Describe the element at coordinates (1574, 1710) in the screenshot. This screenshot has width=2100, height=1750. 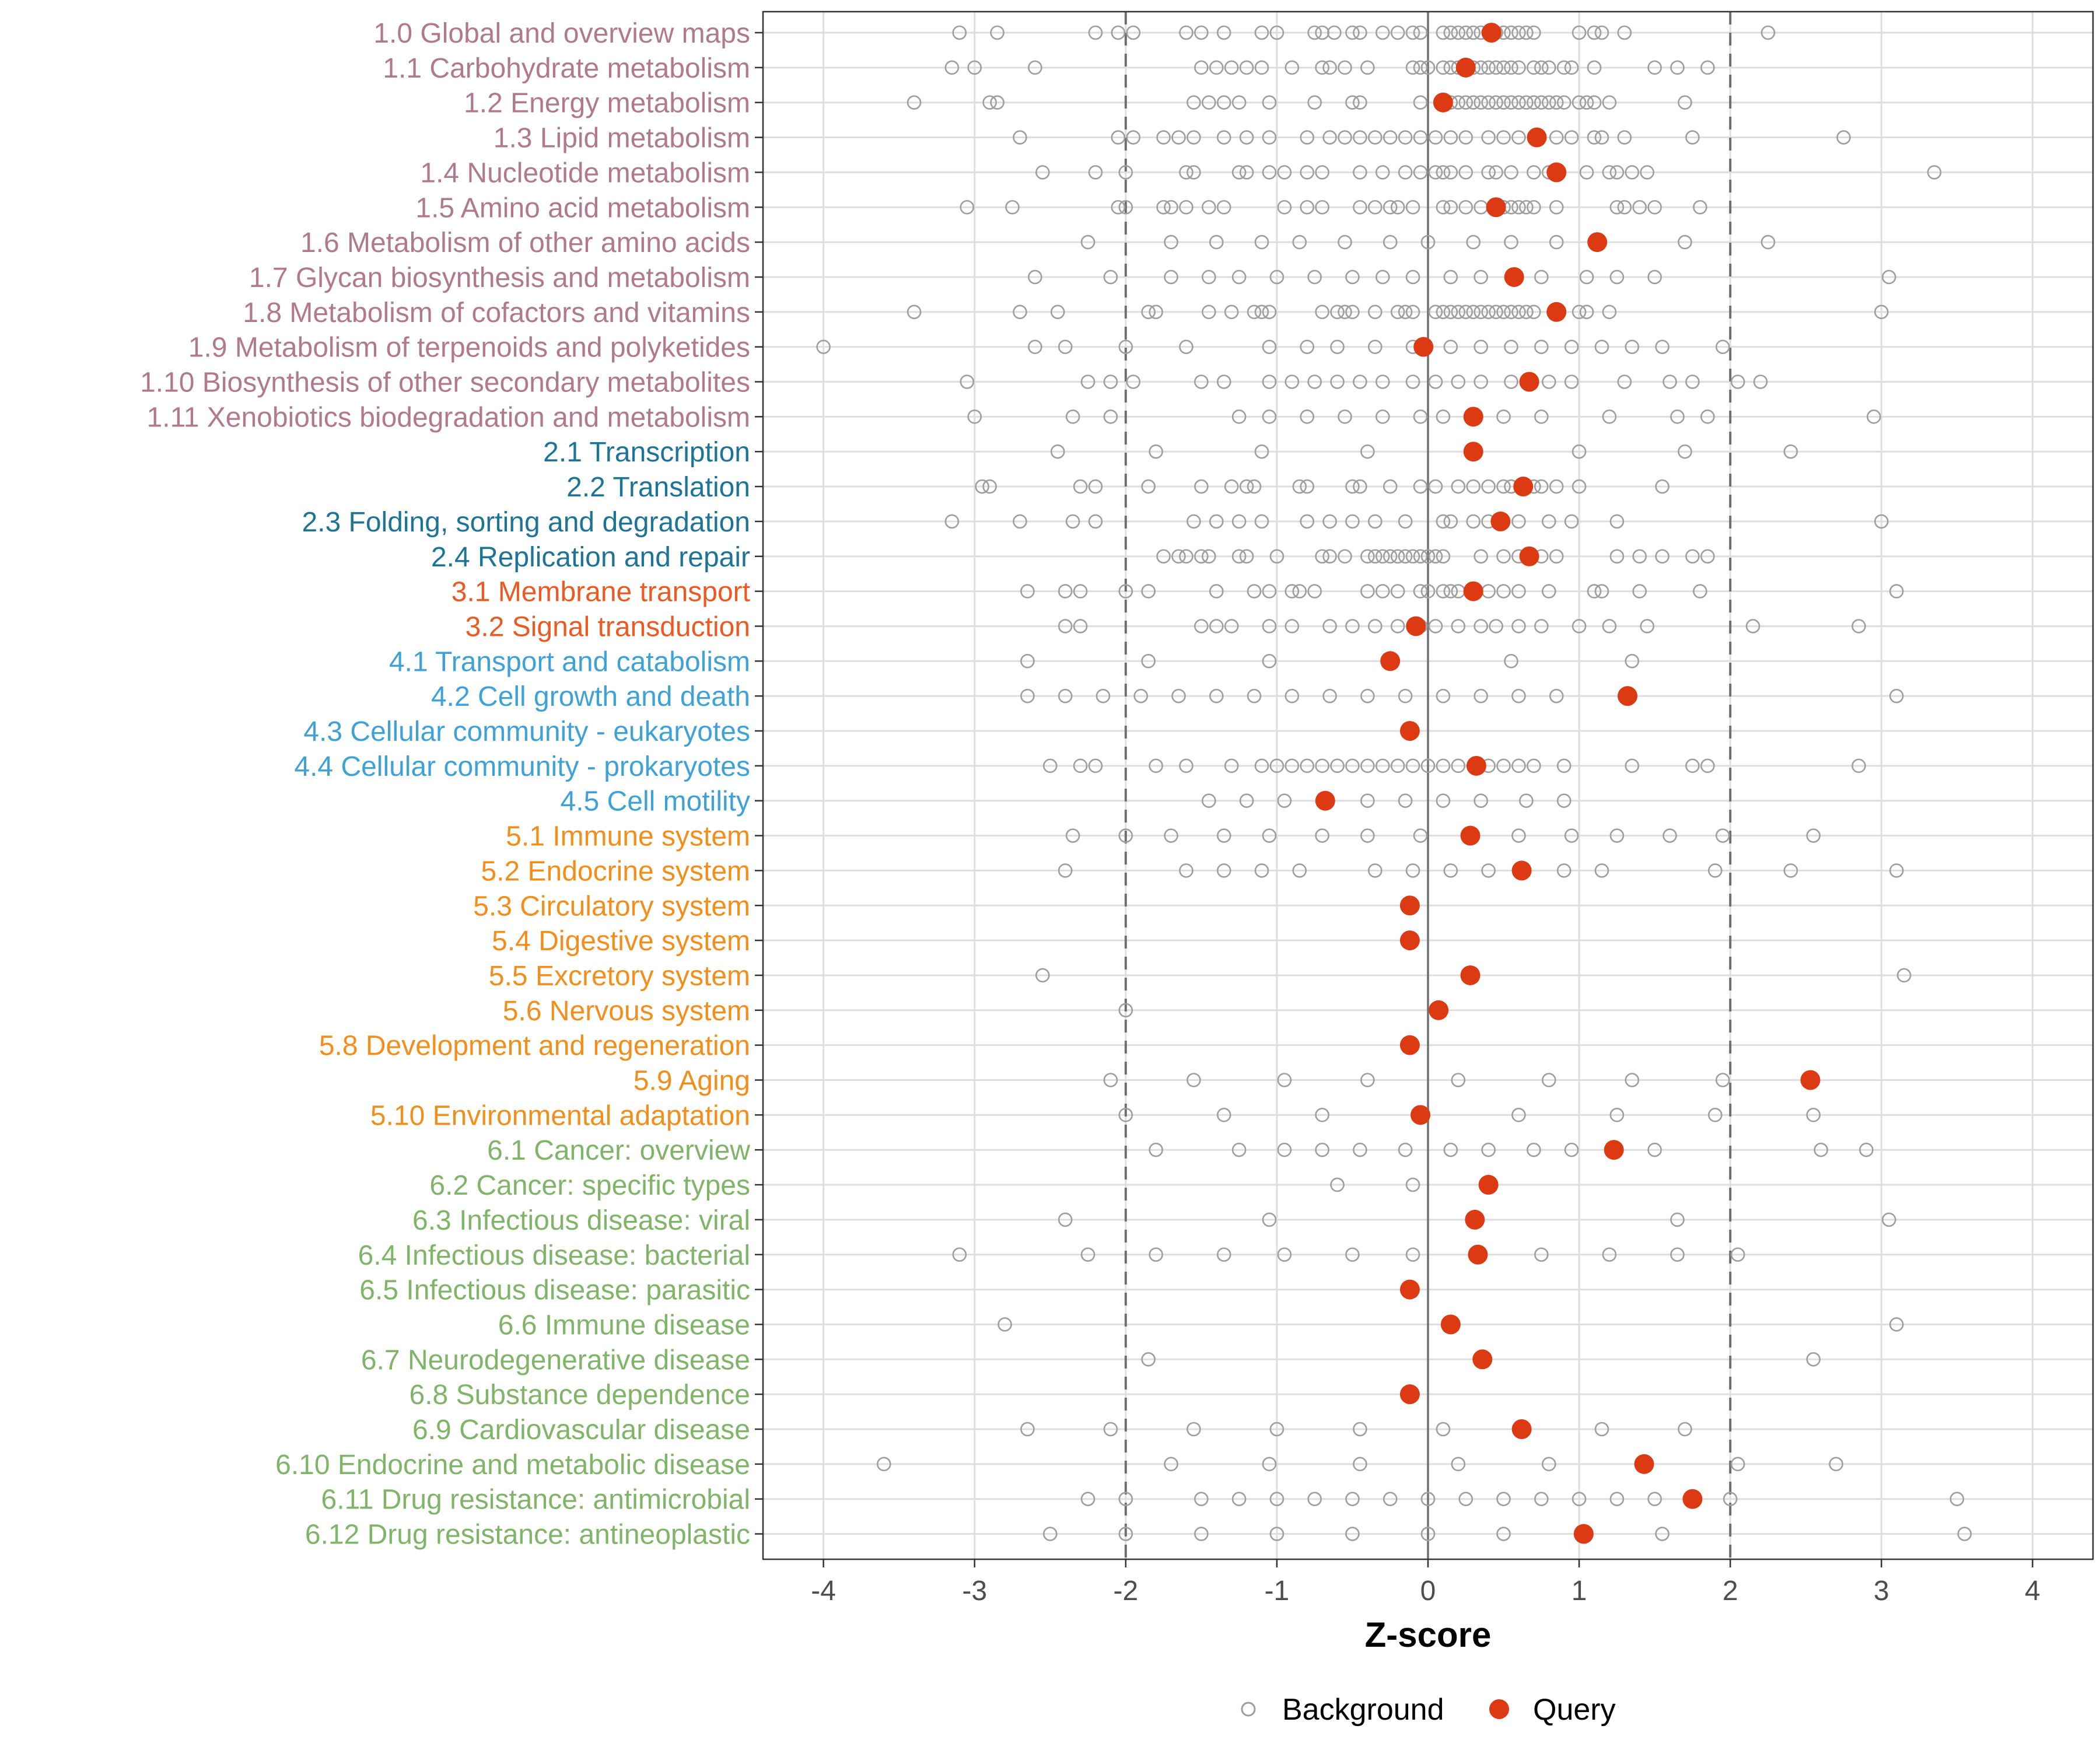
I see `legend-query-label: Query` at that location.